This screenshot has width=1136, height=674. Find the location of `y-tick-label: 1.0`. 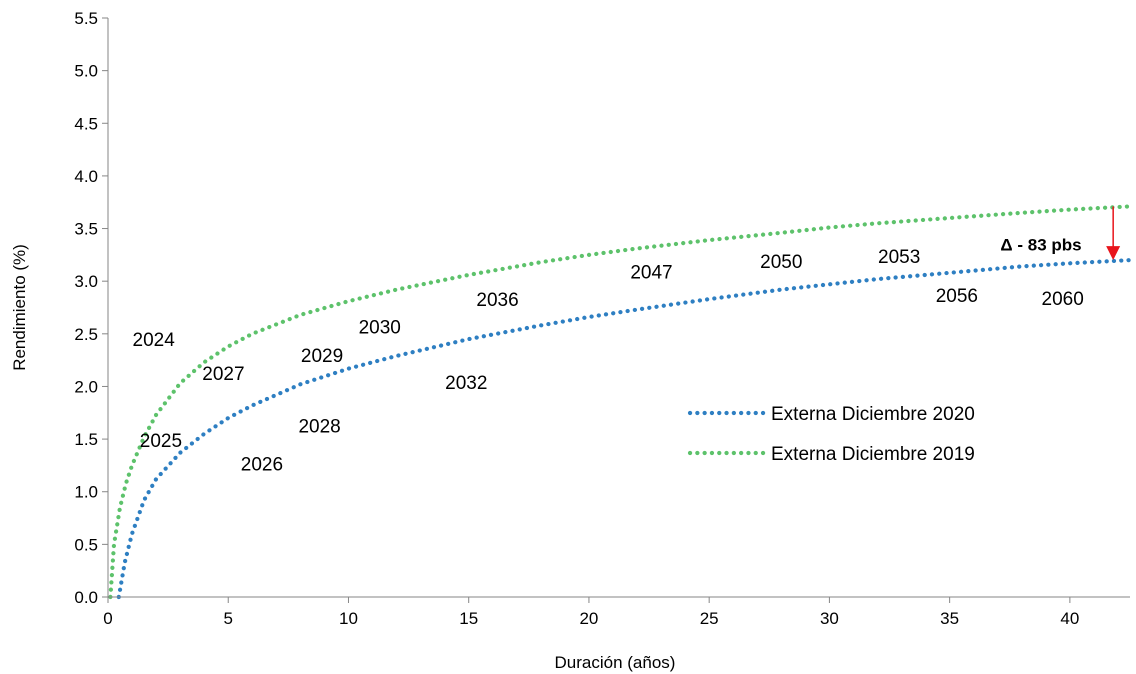

y-tick-label: 1.0 is located at coordinates (86, 492).